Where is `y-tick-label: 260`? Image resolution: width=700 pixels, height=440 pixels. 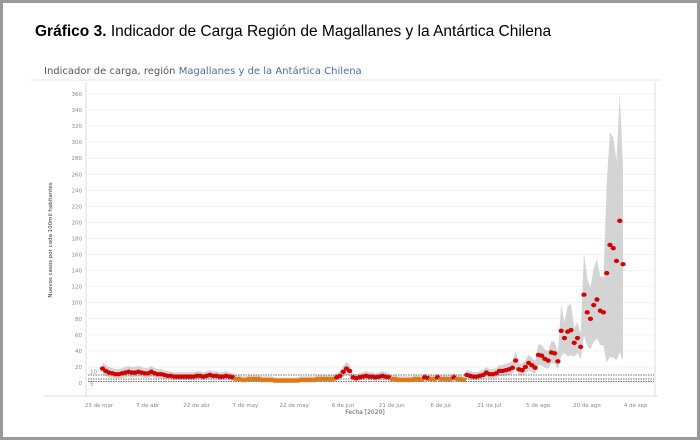
y-tick-label: 260 is located at coordinates (77, 175).